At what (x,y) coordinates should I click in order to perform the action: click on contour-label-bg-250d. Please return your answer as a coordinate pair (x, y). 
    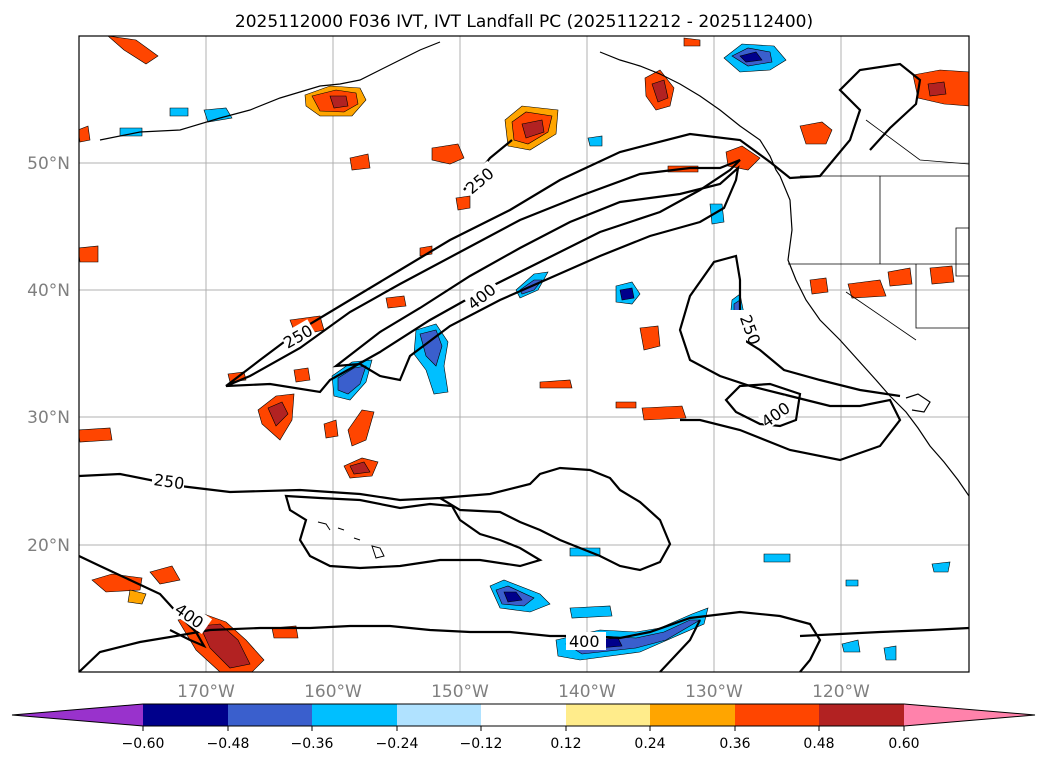
    Looking at the image, I should click on (736, 328).